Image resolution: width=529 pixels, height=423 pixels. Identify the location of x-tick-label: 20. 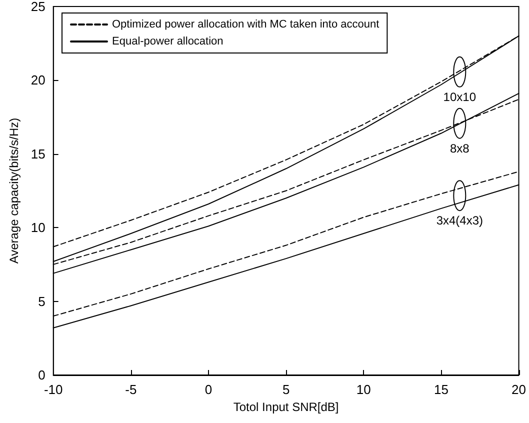
(519, 389).